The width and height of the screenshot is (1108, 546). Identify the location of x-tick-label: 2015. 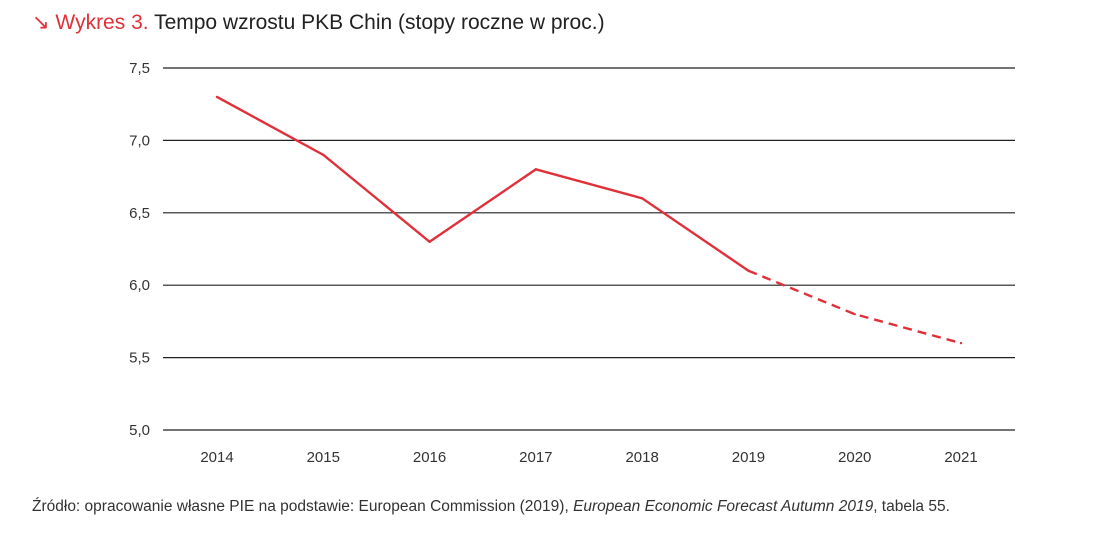
(323, 457).